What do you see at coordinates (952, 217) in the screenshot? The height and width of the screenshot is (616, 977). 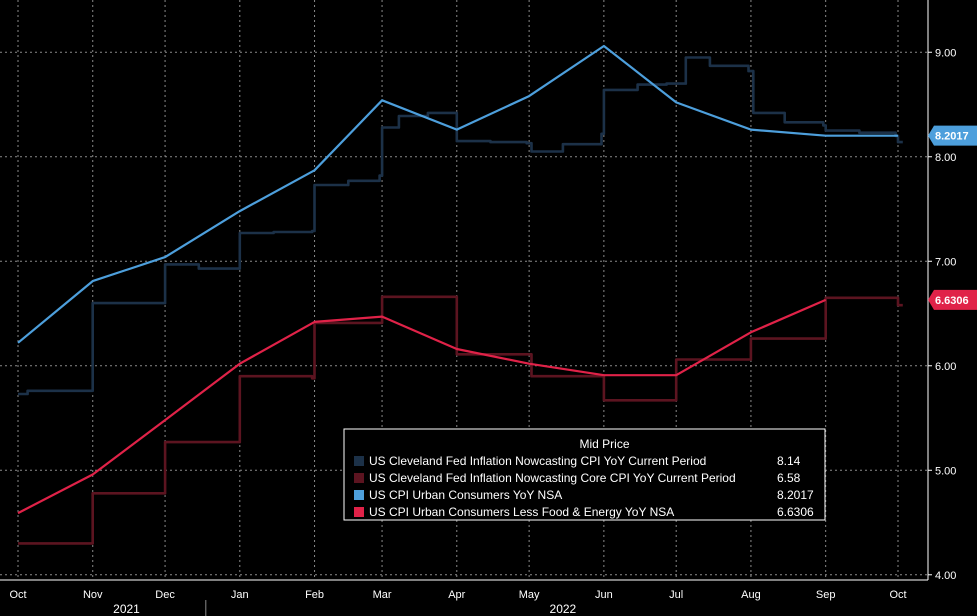 I see `value-badges: 8.2017 6.6306` at bounding box center [952, 217].